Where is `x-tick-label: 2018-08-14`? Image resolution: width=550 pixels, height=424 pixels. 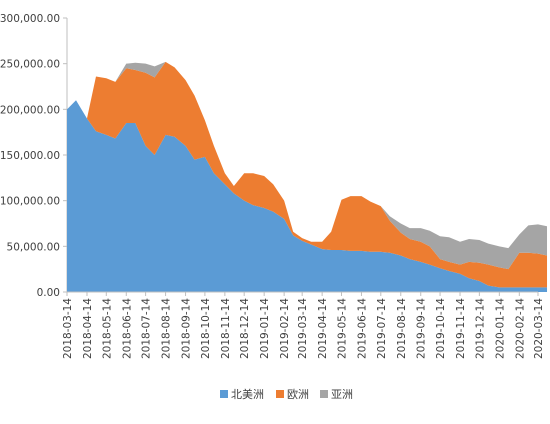 x-tick-label: 2018-08-14 is located at coordinates (167, 328).